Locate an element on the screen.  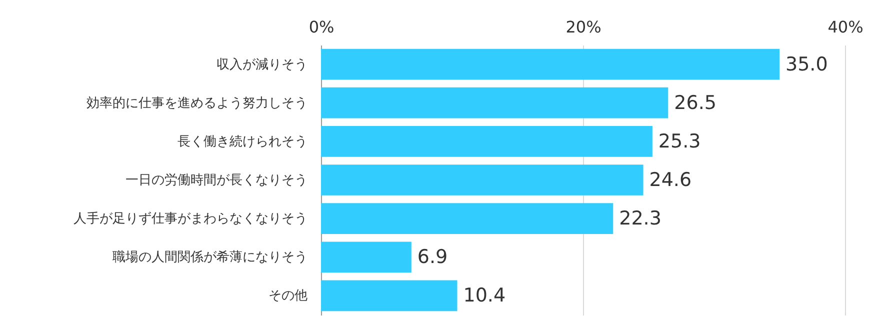
x-tick-label: 40% is located at coordinates (846, 27).